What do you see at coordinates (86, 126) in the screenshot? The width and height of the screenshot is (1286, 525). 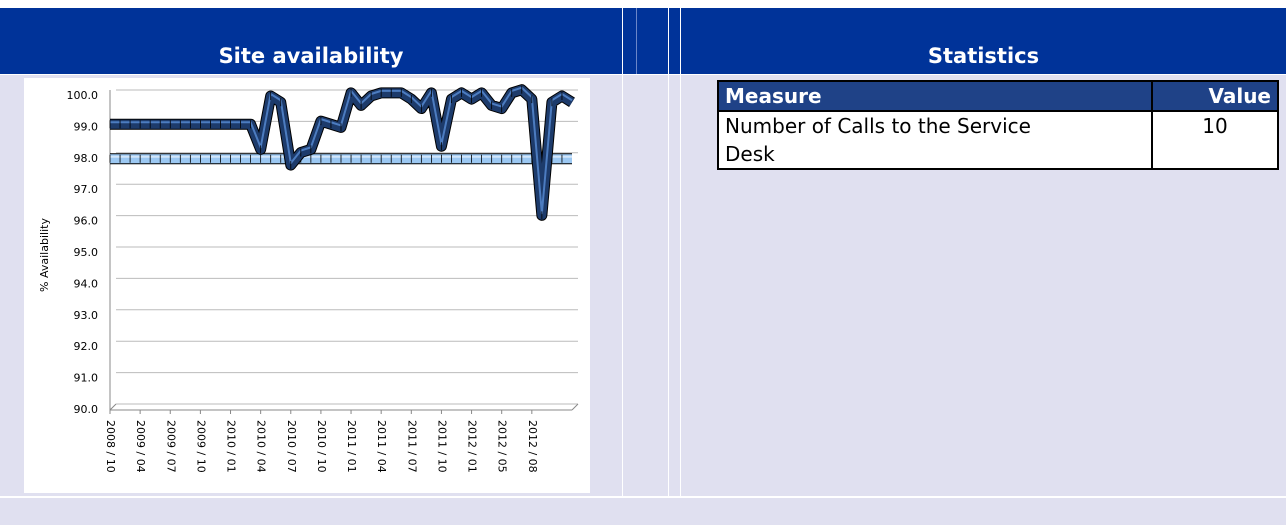 I see `y-tick-label: 99.0` at bounding box center [86, 126].